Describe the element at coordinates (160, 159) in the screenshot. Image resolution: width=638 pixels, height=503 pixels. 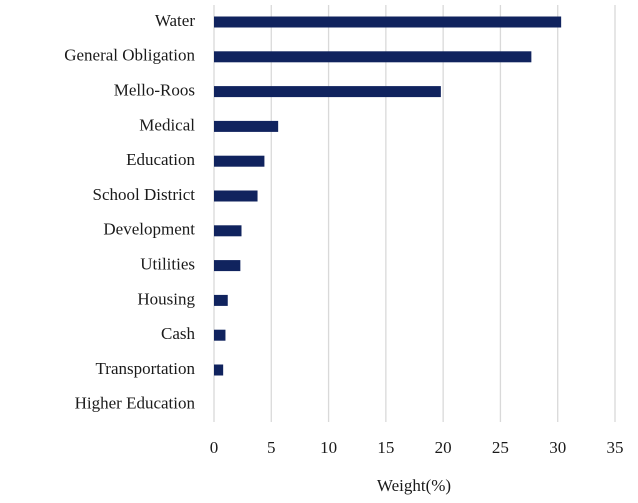
I see `y-tick-label: Education` at that location.